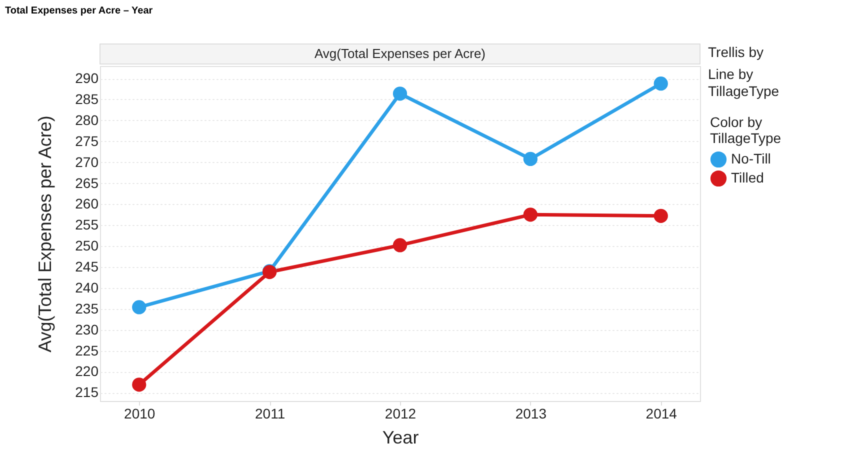  What do you see at coordinates (736, 52) in the screenshot?
I see `text: Trellis by` at bounding box center [736, 52].